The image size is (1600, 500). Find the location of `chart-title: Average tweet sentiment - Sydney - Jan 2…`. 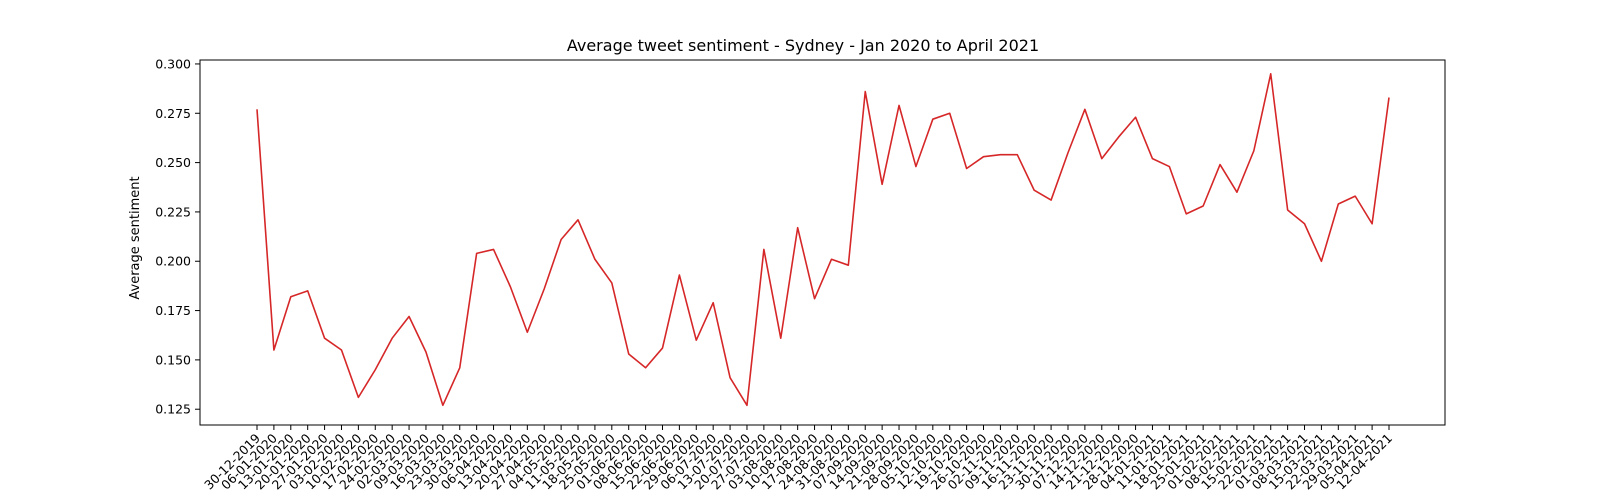

chart-title: Average tweet sentiment - Sydney - Jan 2… is located at coordinates (803, 45).